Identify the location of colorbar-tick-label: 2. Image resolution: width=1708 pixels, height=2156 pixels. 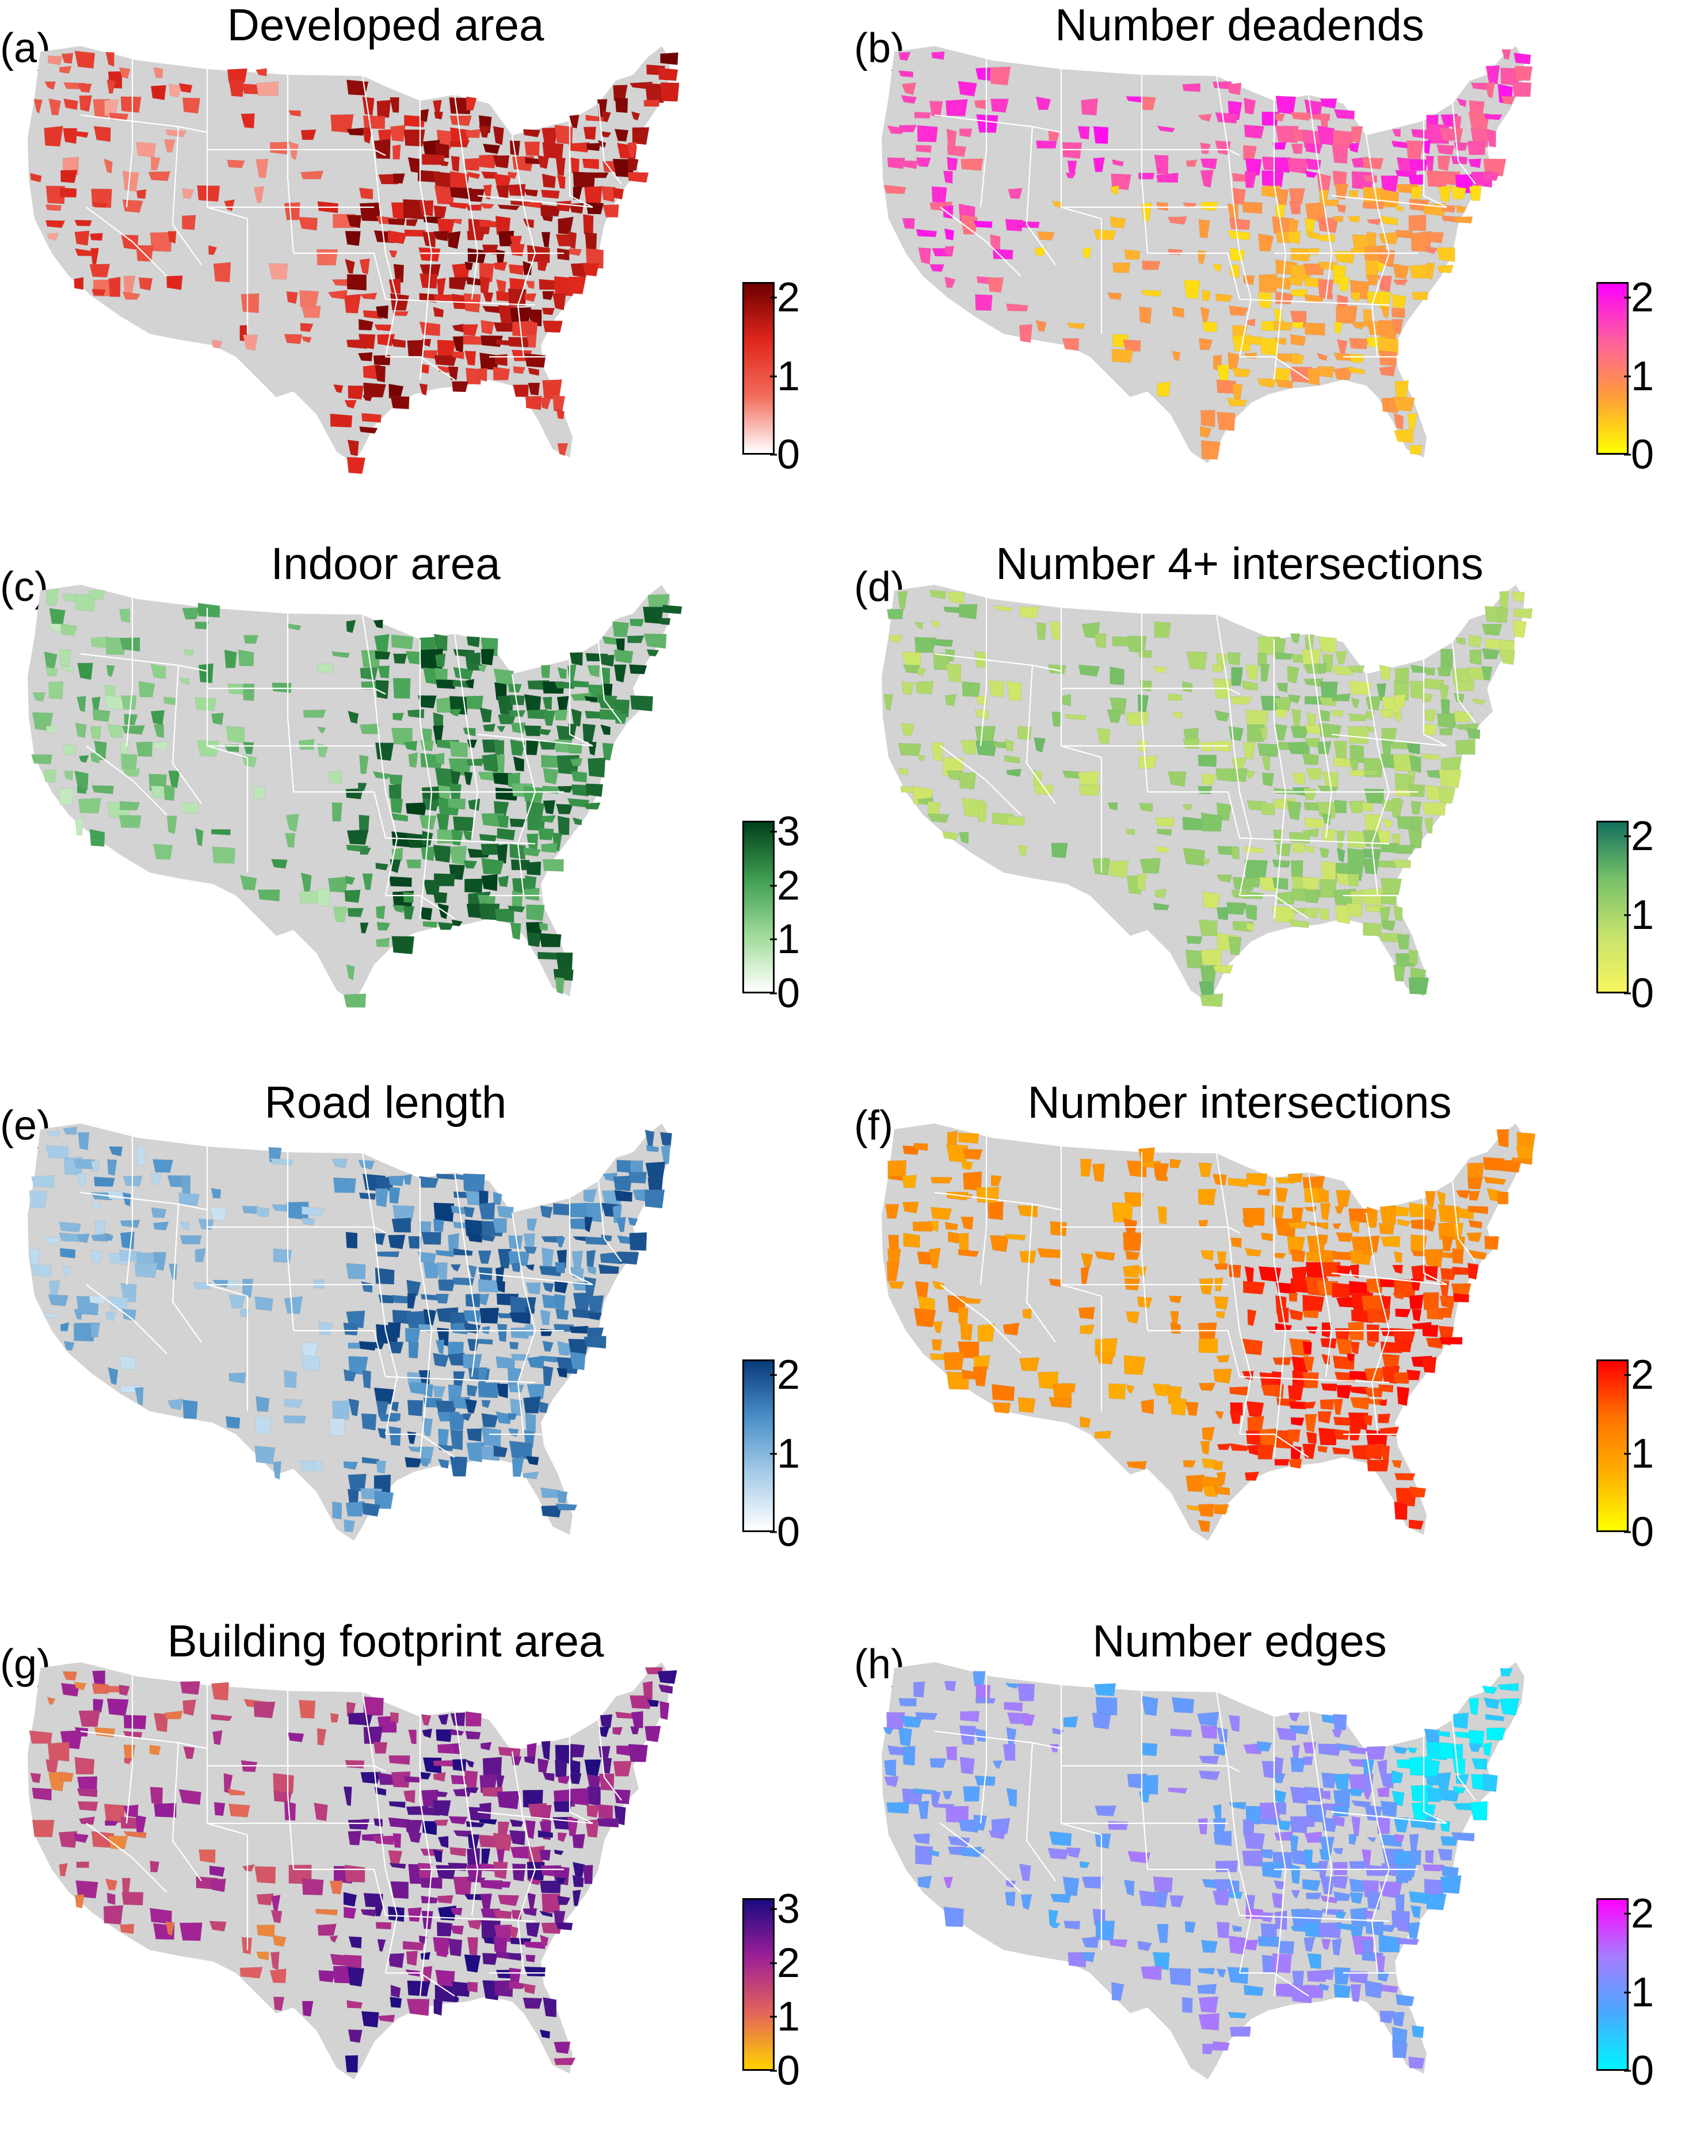
(788, 1963).